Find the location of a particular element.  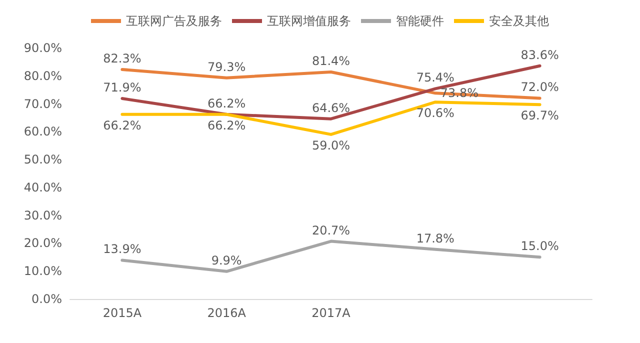

x-tick-label: 2016A is located at coordinates (227, 313).